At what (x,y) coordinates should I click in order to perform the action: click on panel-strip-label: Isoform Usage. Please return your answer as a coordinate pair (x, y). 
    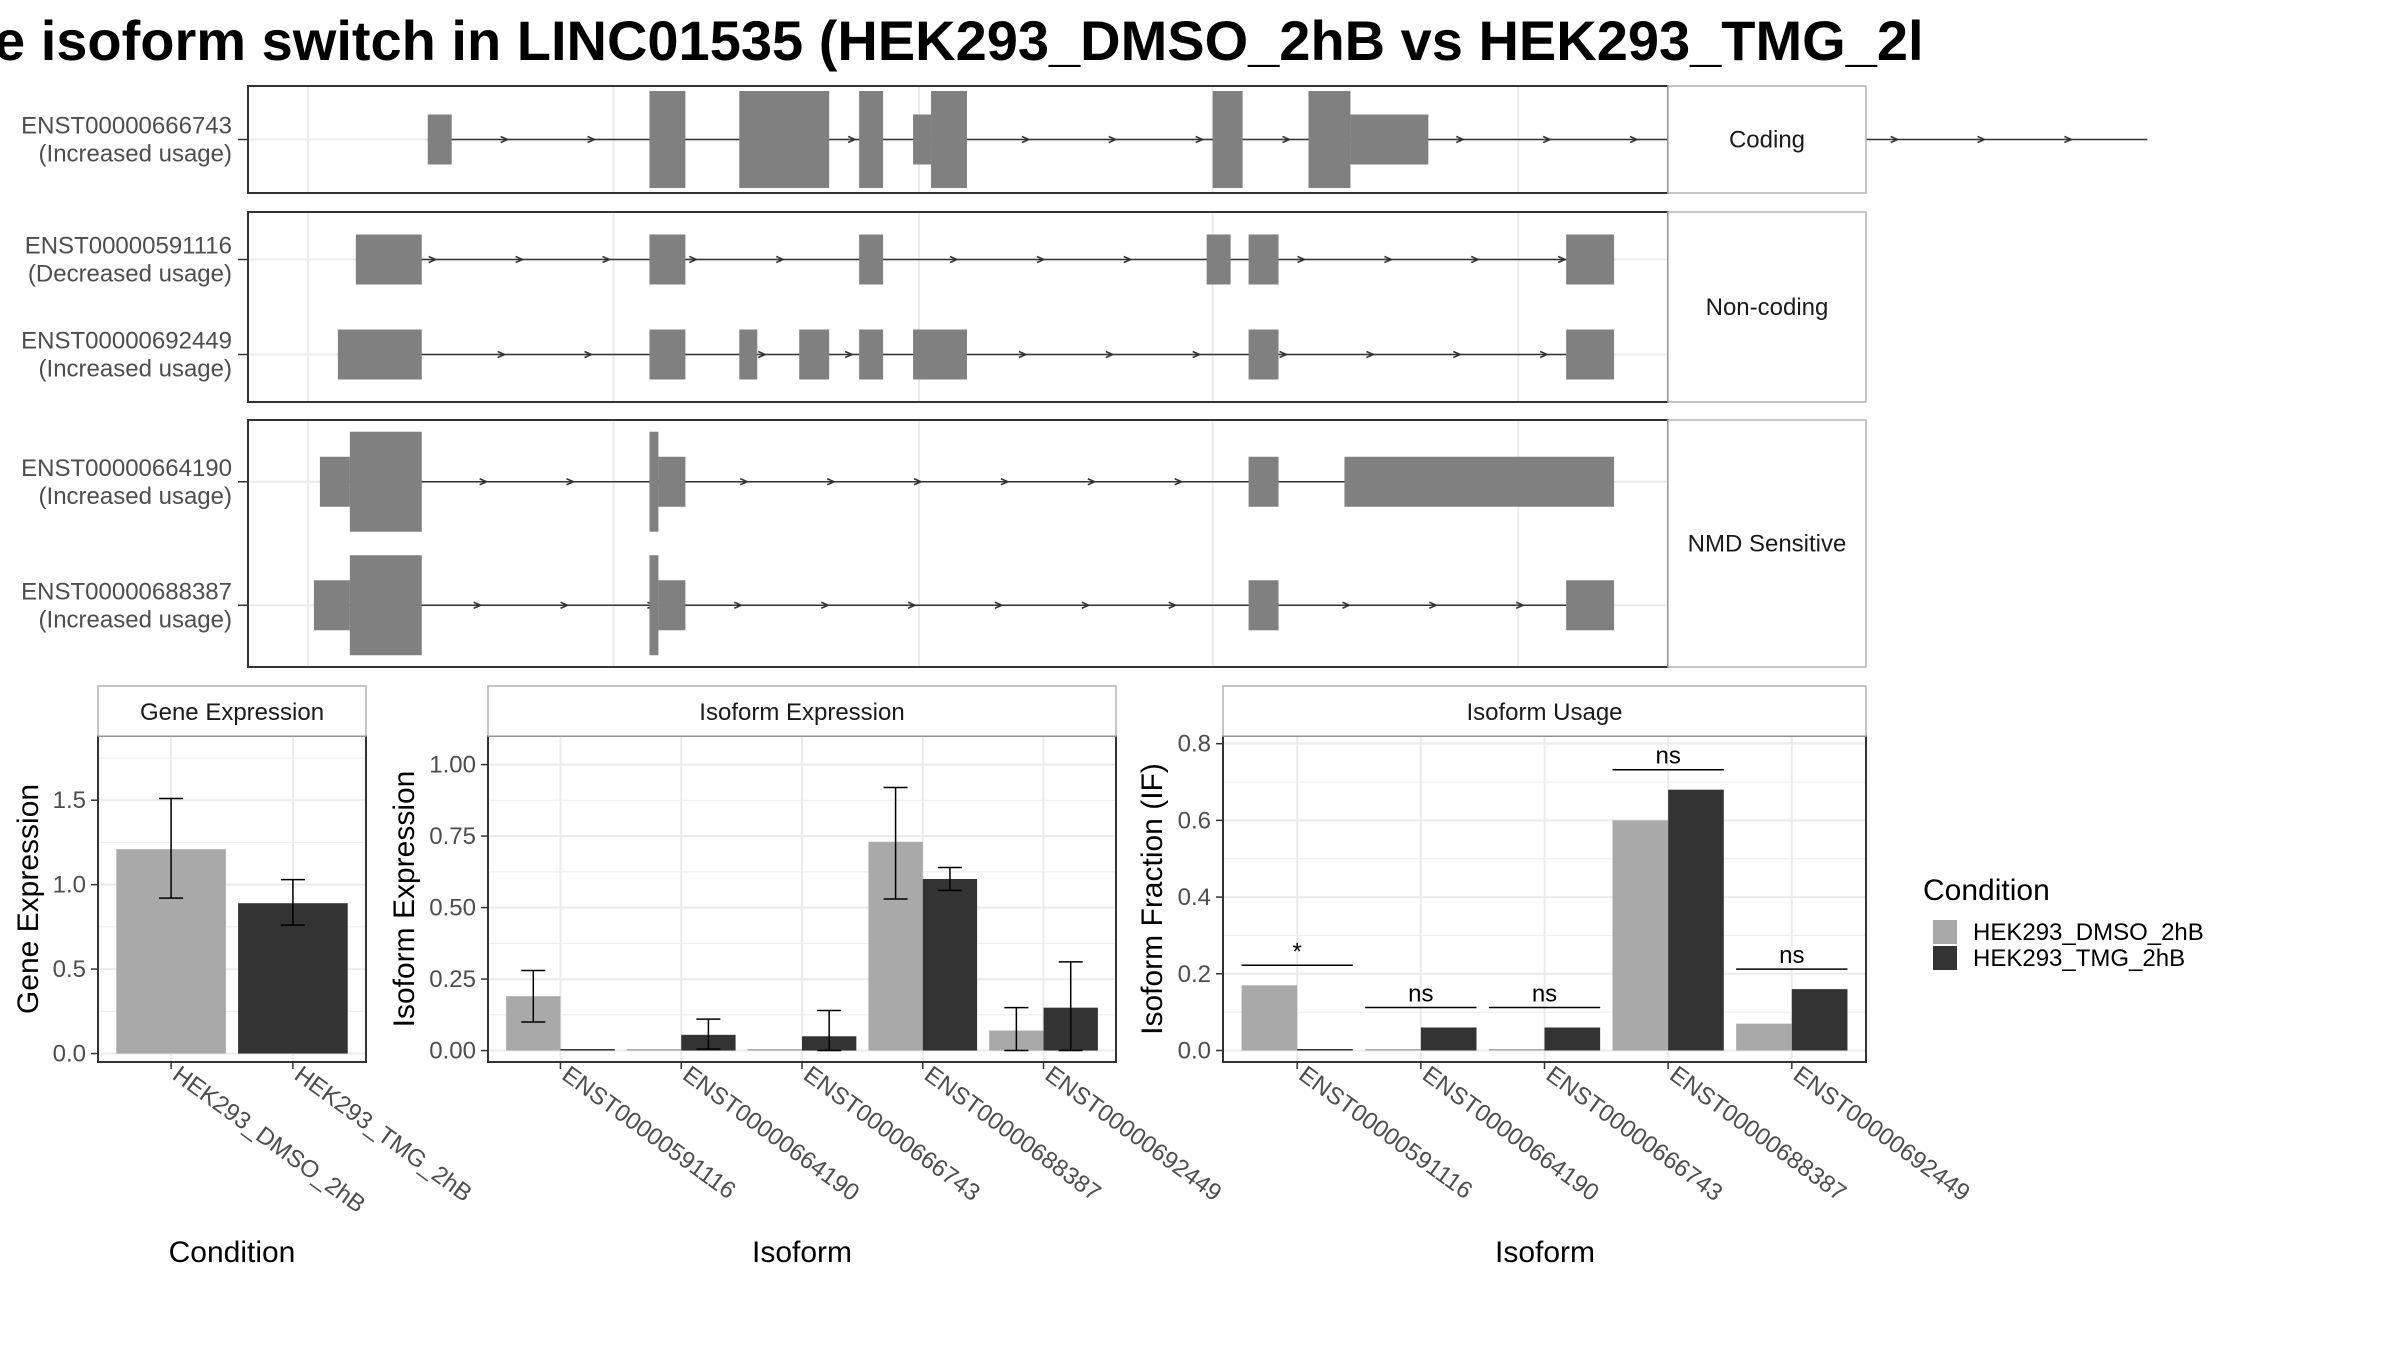
    Looking at the image, I should click on (1544, 712).